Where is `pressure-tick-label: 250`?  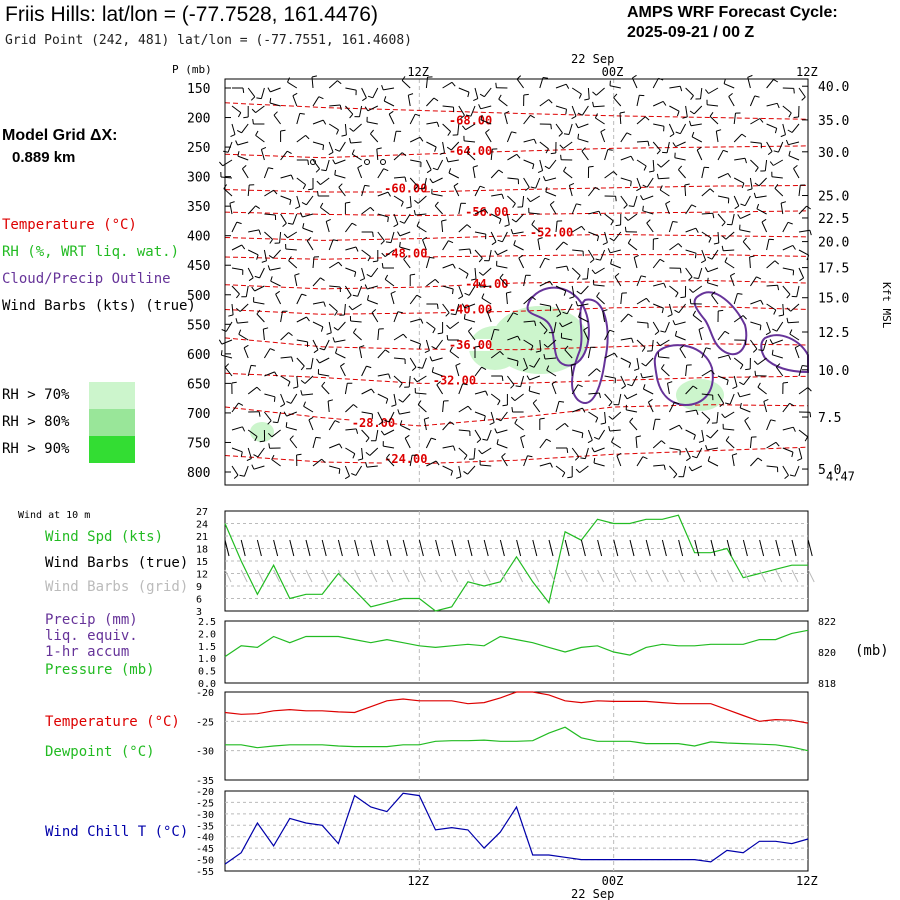 pressure-tick-label: 250 is located at coordinates (198, 148).